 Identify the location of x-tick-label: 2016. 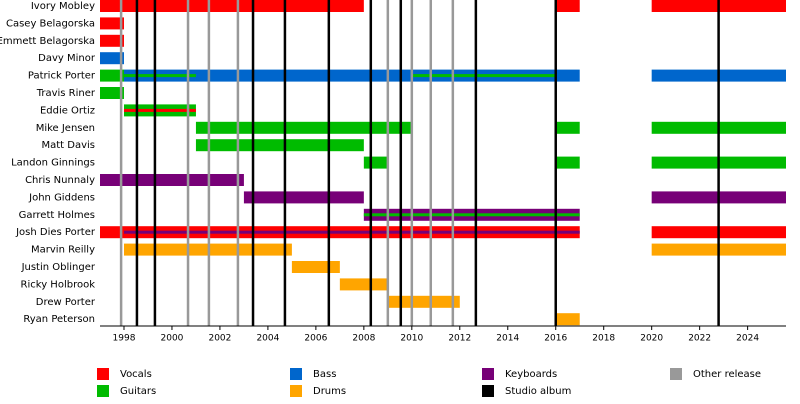
(555, 339).